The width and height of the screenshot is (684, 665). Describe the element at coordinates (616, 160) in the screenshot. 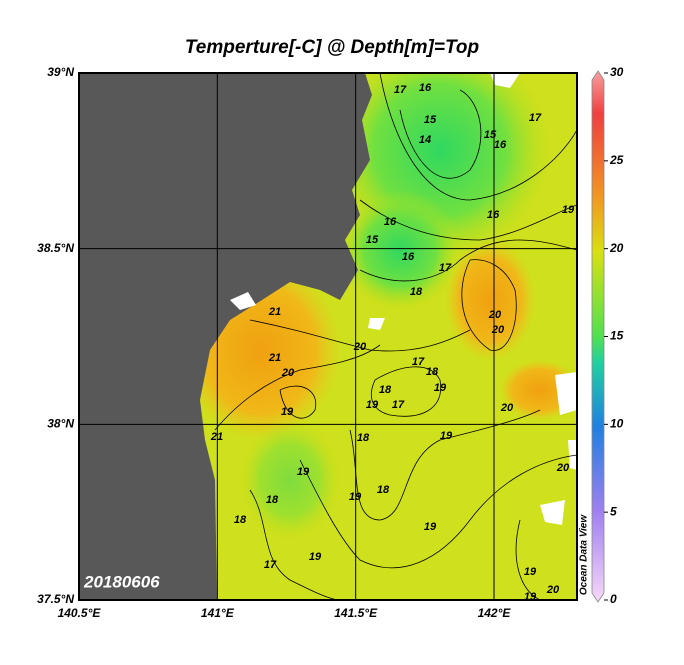

I see `colorbar-tick-label: 25` at that location.